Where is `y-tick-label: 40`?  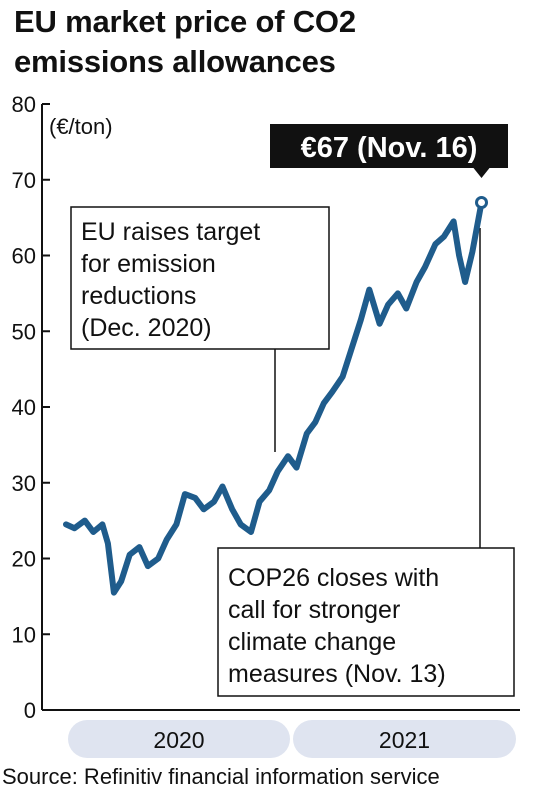
y-tick-label: 40 is located at coordinates (24, 407).